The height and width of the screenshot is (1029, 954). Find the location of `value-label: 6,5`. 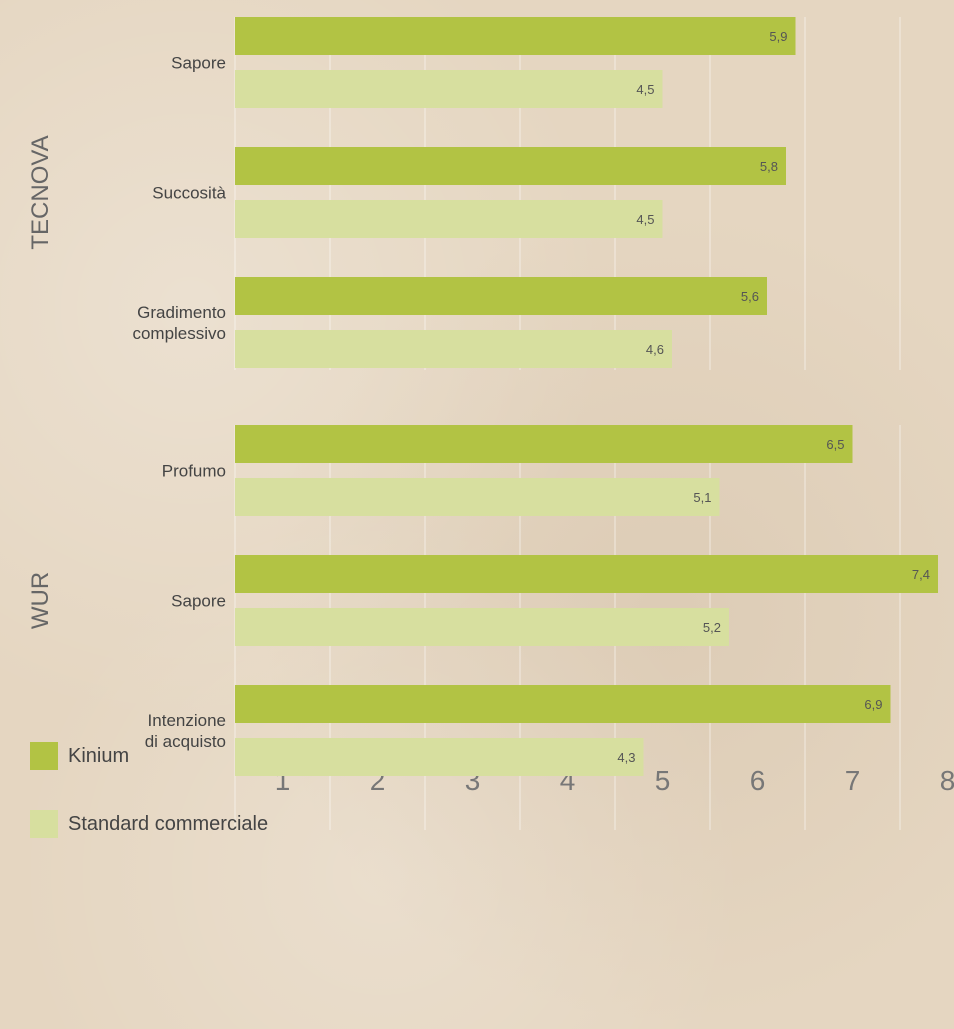

value-label: 6,5 is located at coordinates (835, 444).